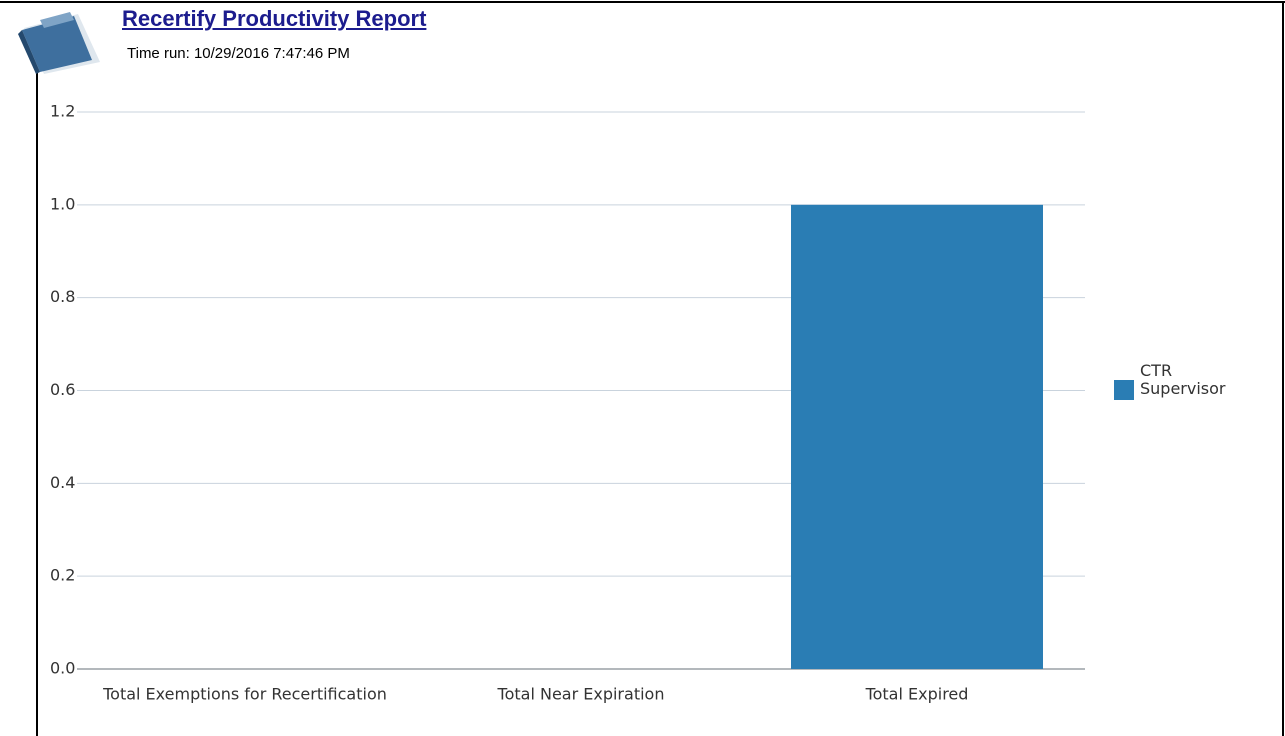  Describe the element at coordinates (62, 668) in the screenshot. I see `y-tick-label: 0.0` at that location.